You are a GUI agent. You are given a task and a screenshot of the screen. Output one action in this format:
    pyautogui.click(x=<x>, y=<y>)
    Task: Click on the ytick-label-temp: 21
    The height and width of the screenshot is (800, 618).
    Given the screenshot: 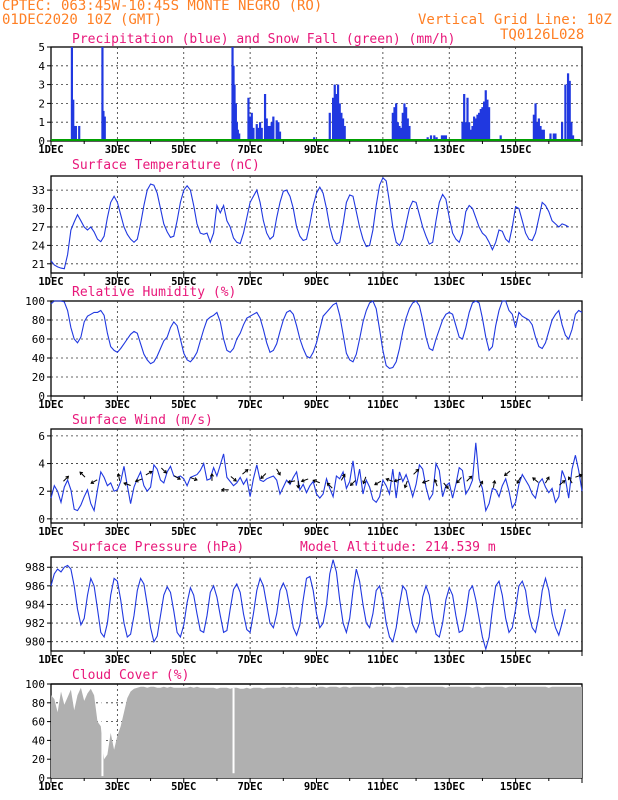 What is the action you would take?
    pyautogui.click(x=38, y=264)
    